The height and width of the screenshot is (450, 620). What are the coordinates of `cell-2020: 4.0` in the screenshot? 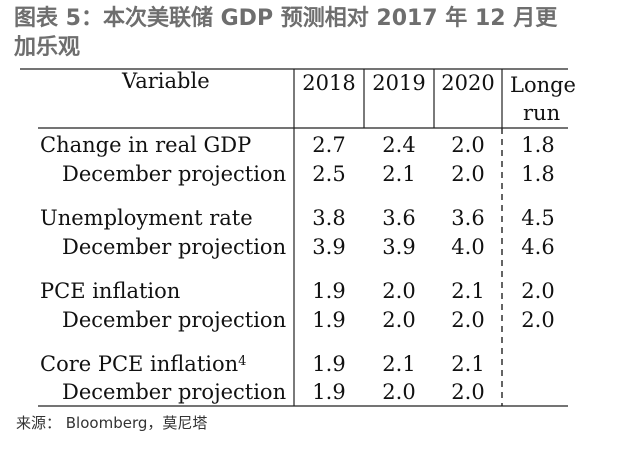 It's located at (468, 247).